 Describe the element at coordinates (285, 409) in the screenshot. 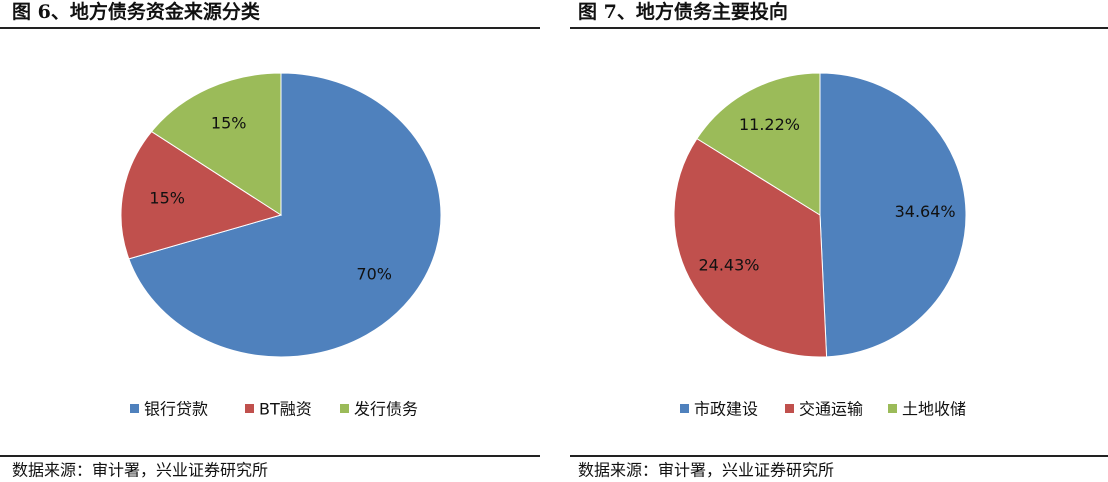

I see `legend-label: BT融资` at that location.